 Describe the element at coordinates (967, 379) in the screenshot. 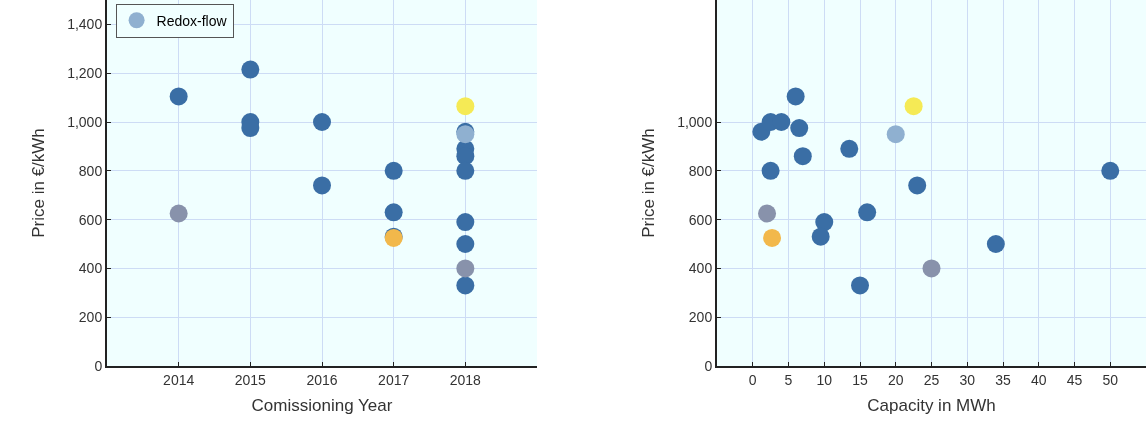

I see `x-tick-label: 30` at that location.